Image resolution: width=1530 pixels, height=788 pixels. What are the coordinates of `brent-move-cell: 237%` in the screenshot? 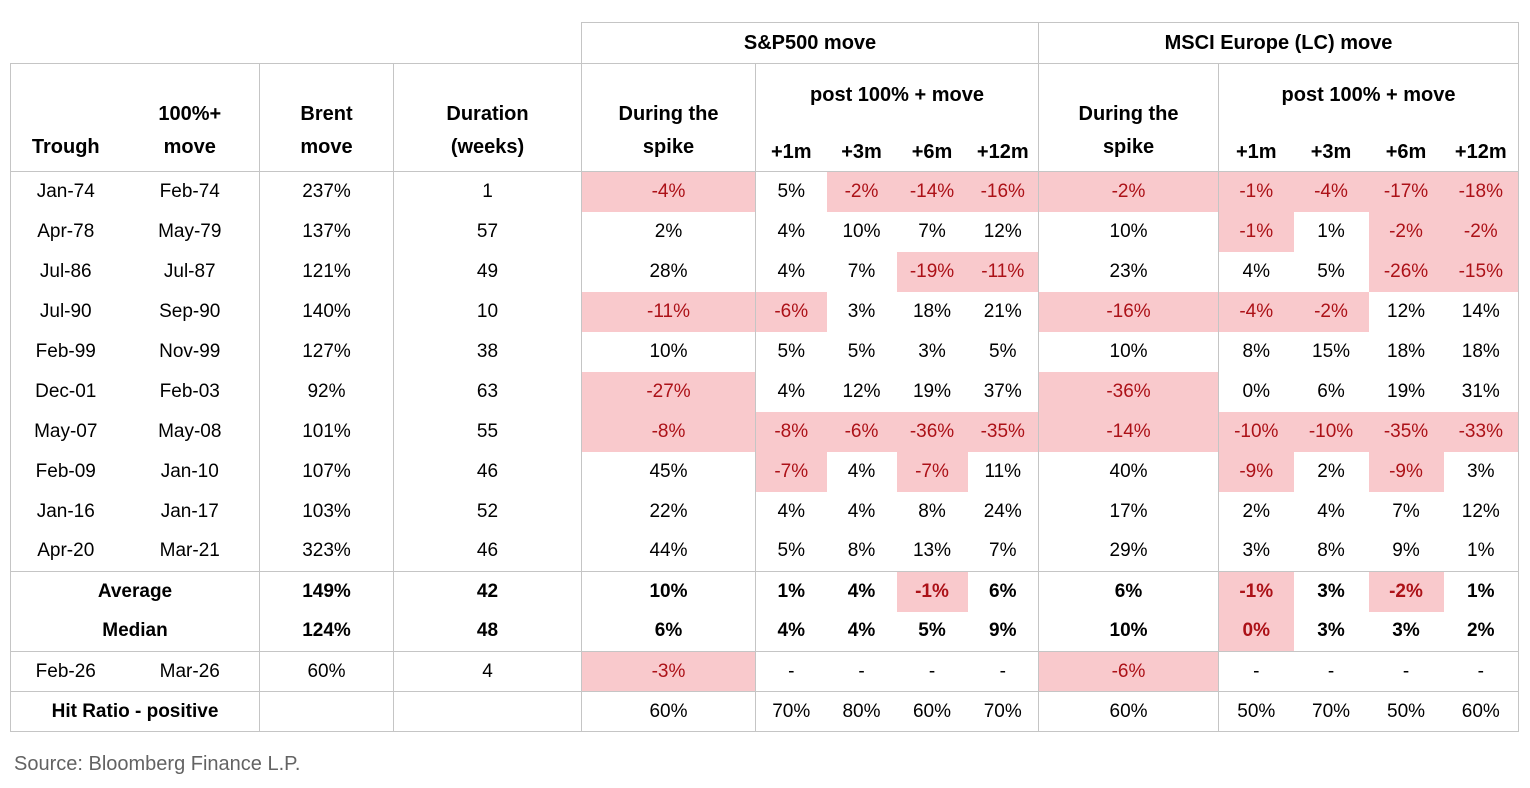 It's located at (326, 191).